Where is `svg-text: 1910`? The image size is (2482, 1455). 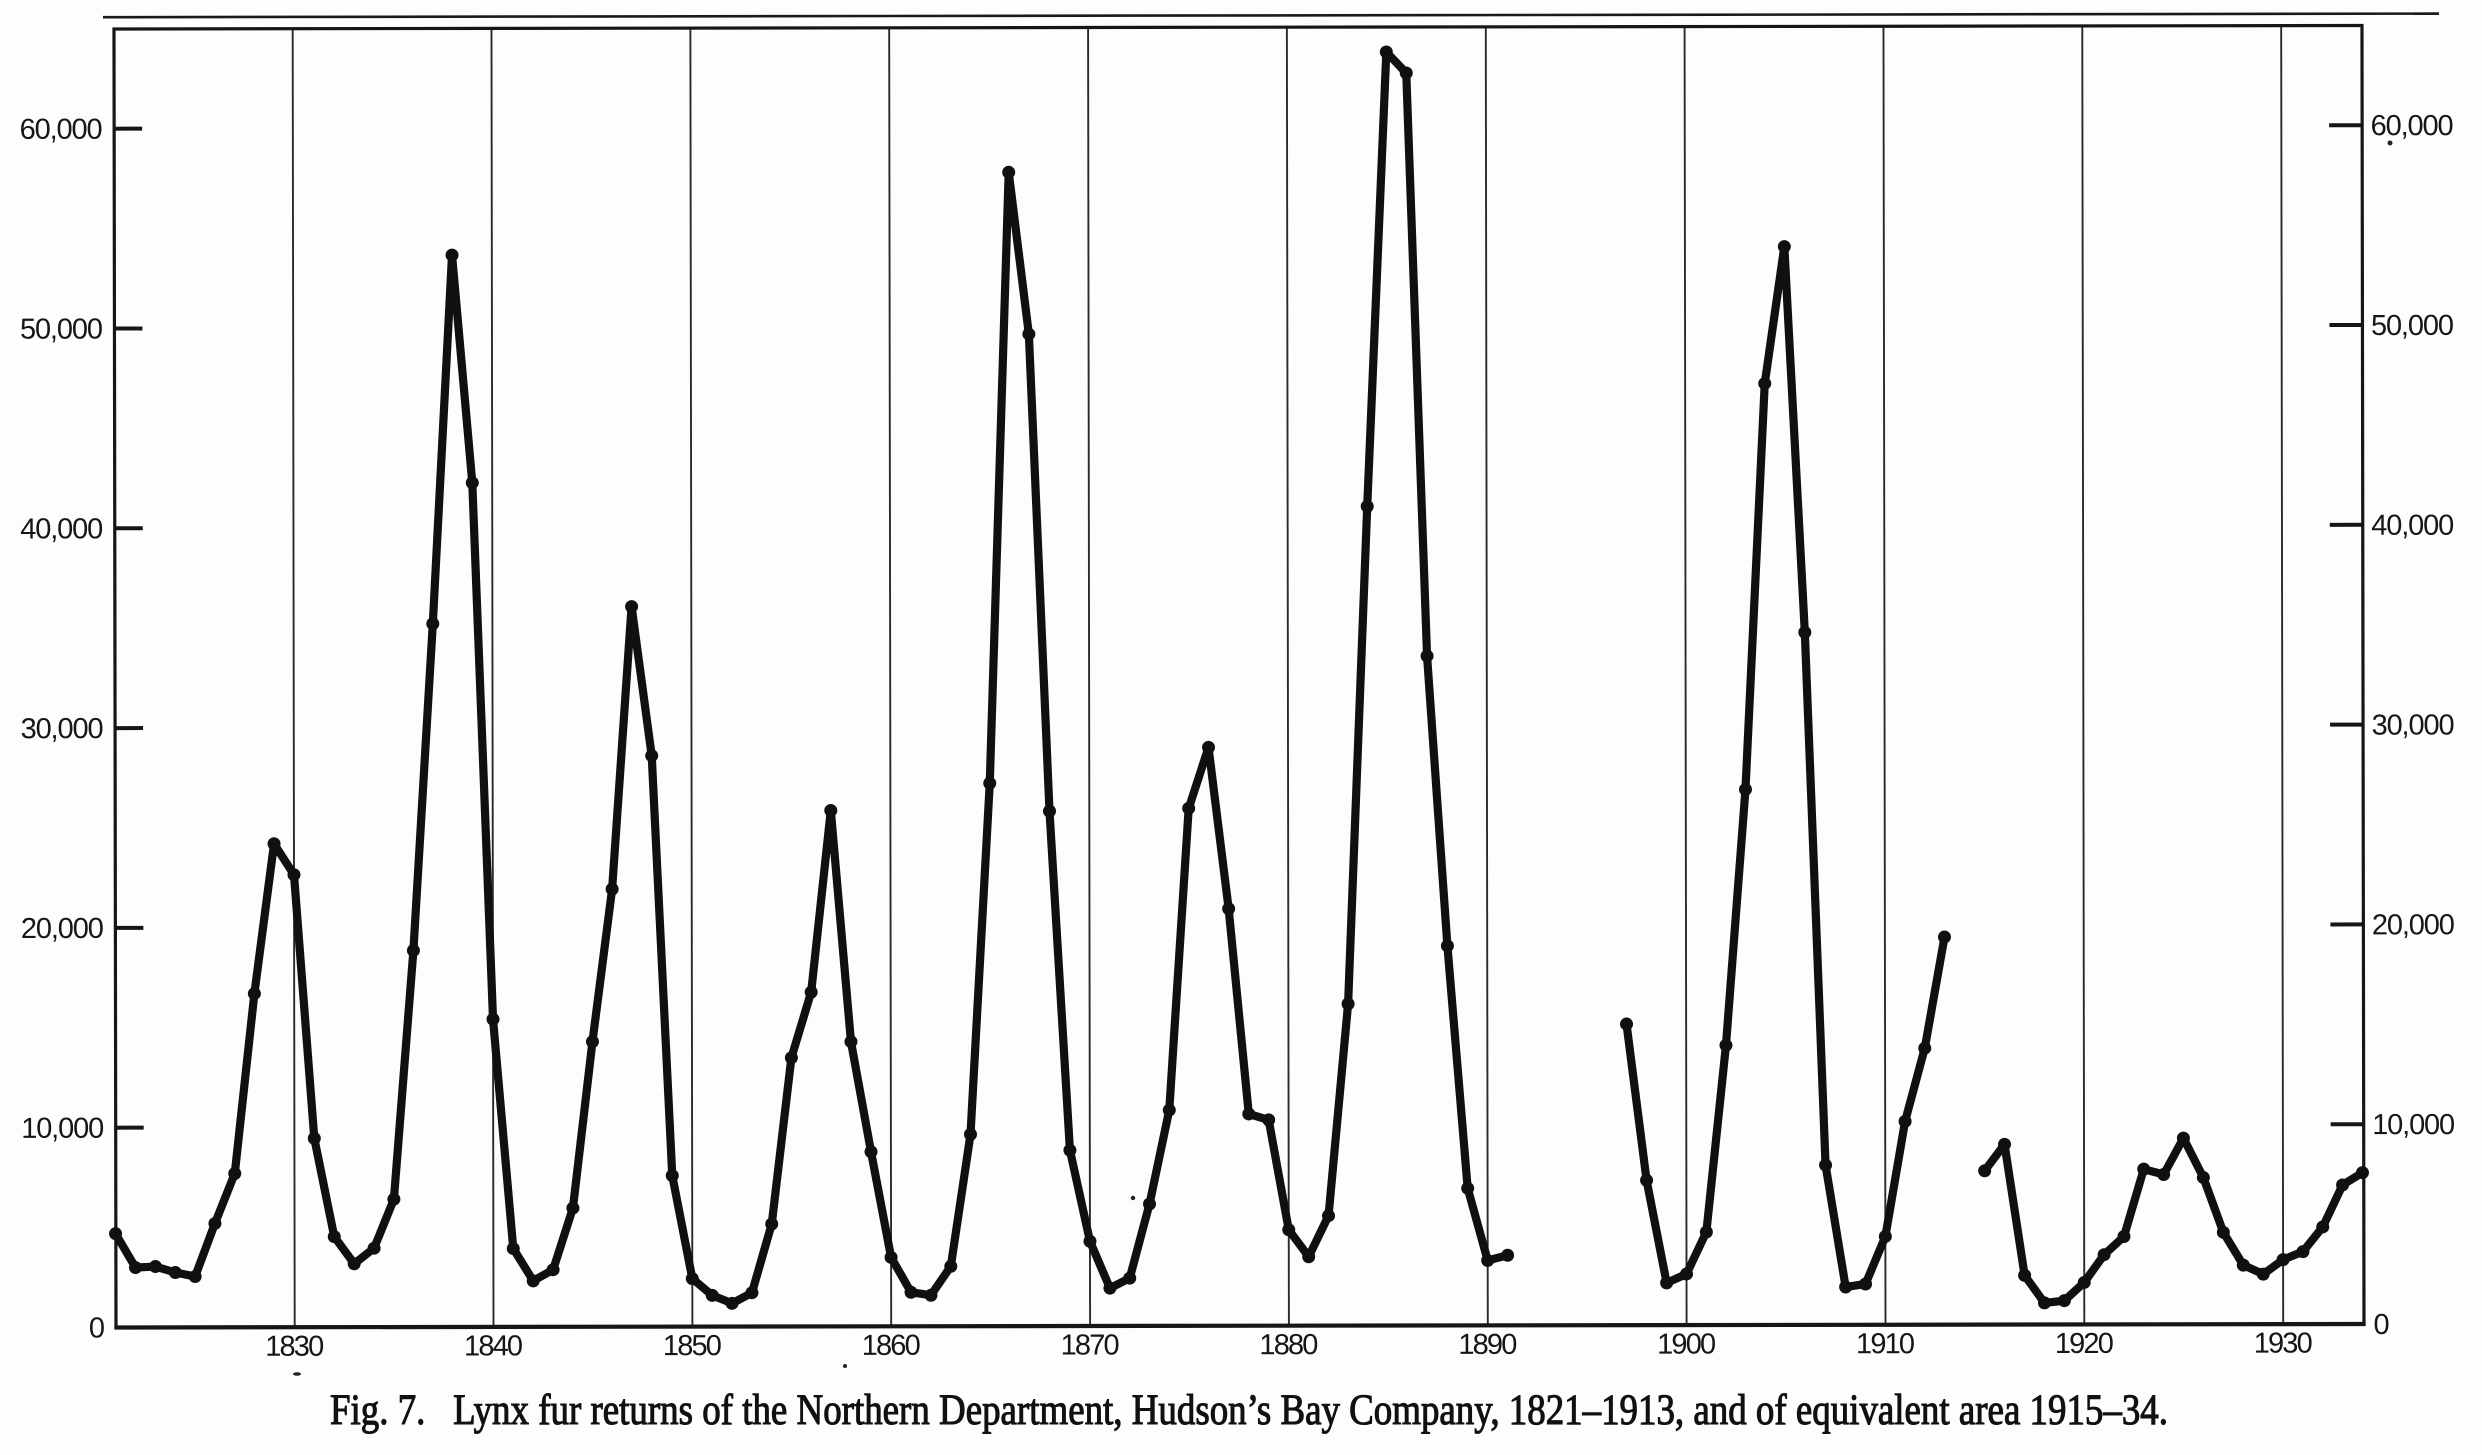 svg-text: 1910 is located at coordinates (1885, 1344).